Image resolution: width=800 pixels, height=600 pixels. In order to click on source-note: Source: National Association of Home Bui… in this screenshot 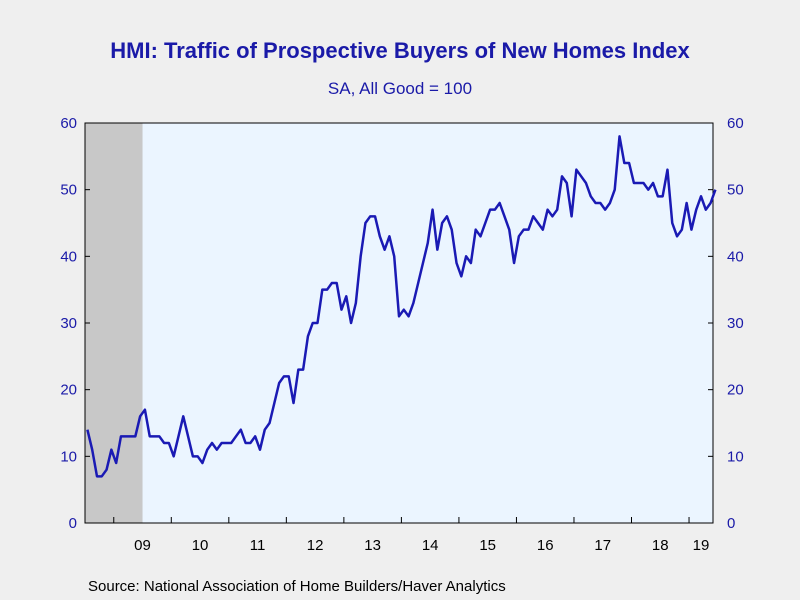, I will do `click(297, 586)`.